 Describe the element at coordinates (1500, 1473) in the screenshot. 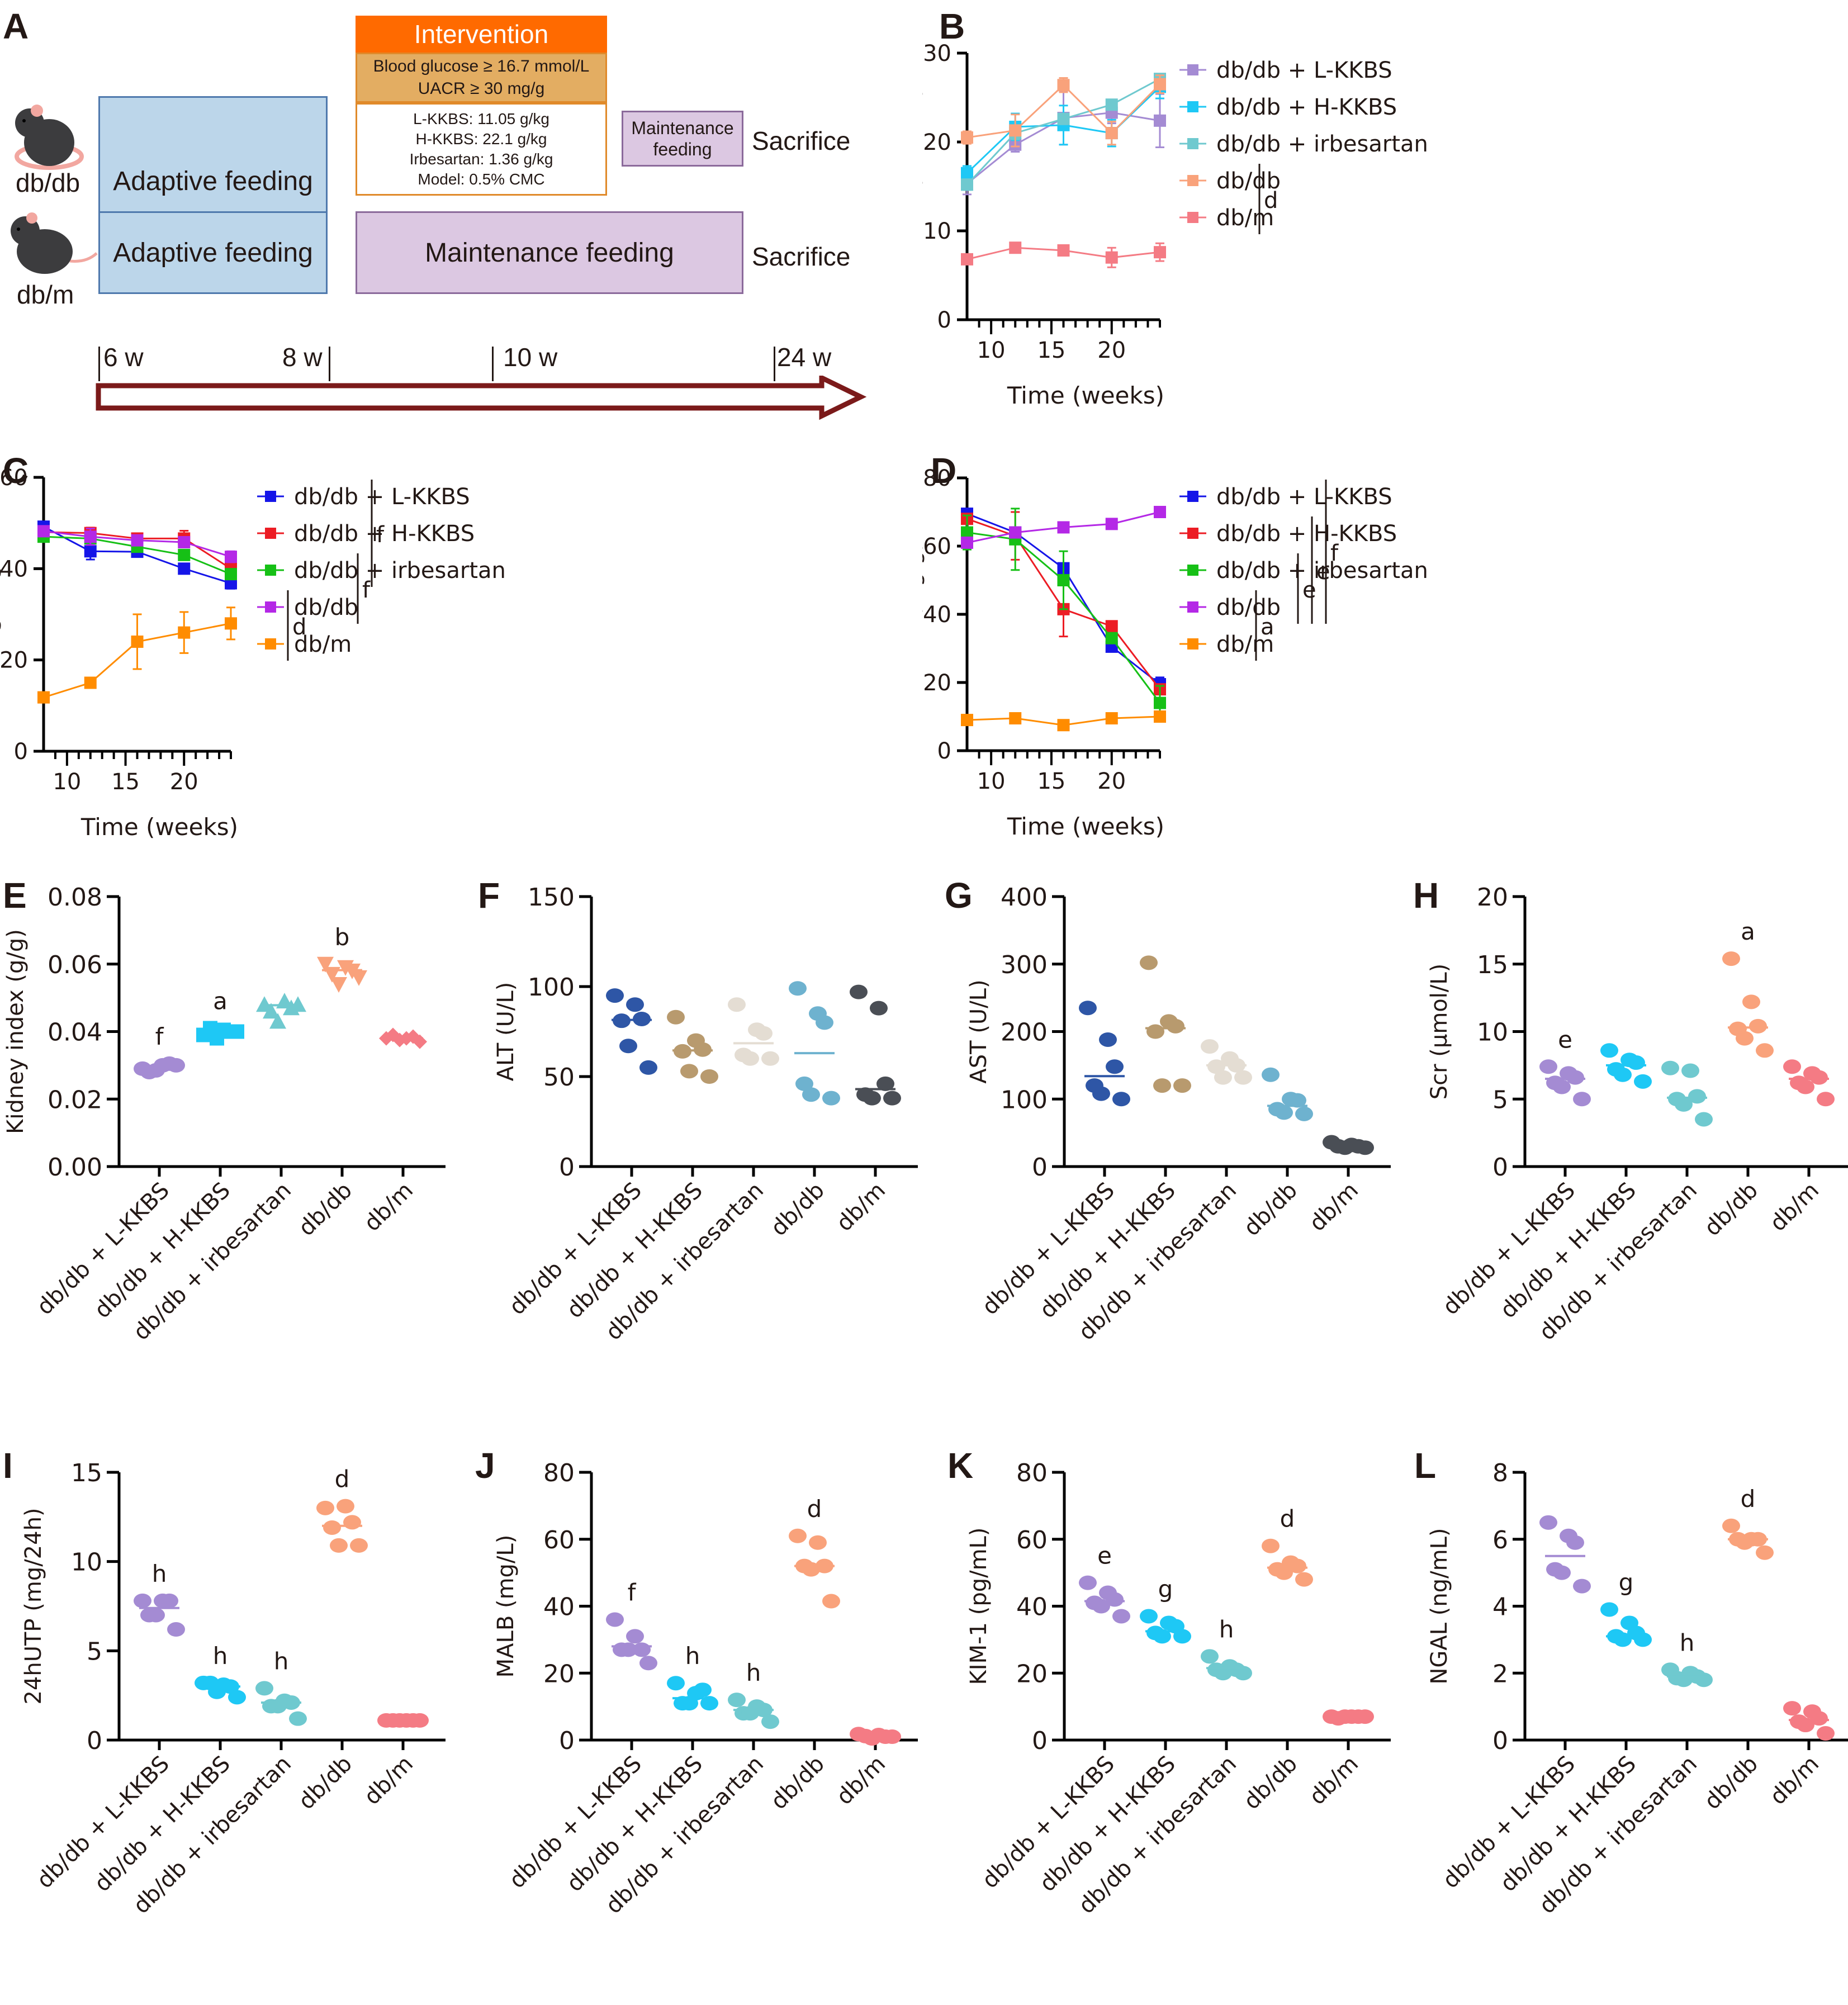

I see `y-tick-label: 8` at that location.